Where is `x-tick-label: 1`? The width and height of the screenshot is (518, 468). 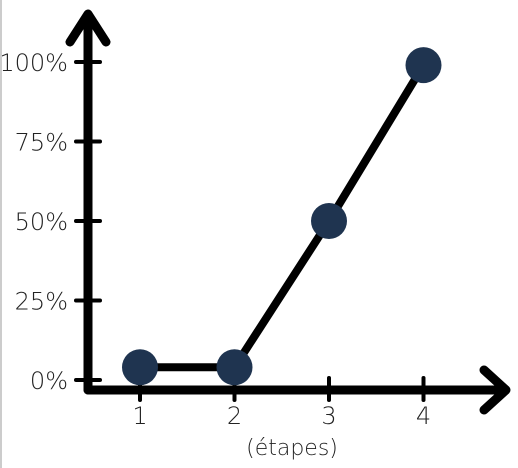
x-tick-label: 1 is located at coordinates (139, 416).